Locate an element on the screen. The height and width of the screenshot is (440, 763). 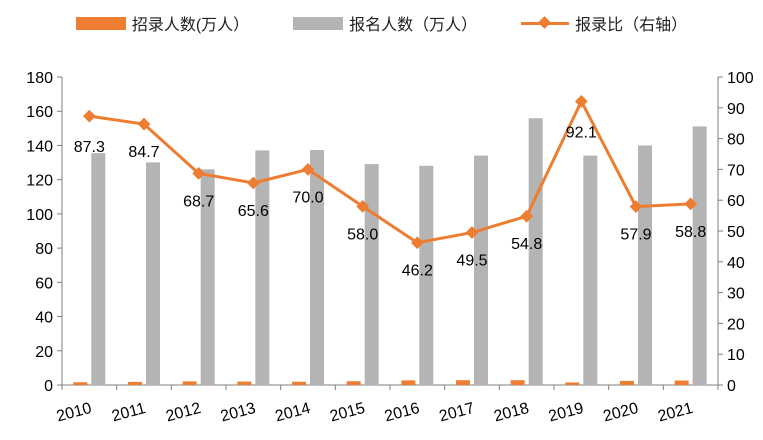
ratio-data-label: 57.9 is located at coordinates (635, 235).